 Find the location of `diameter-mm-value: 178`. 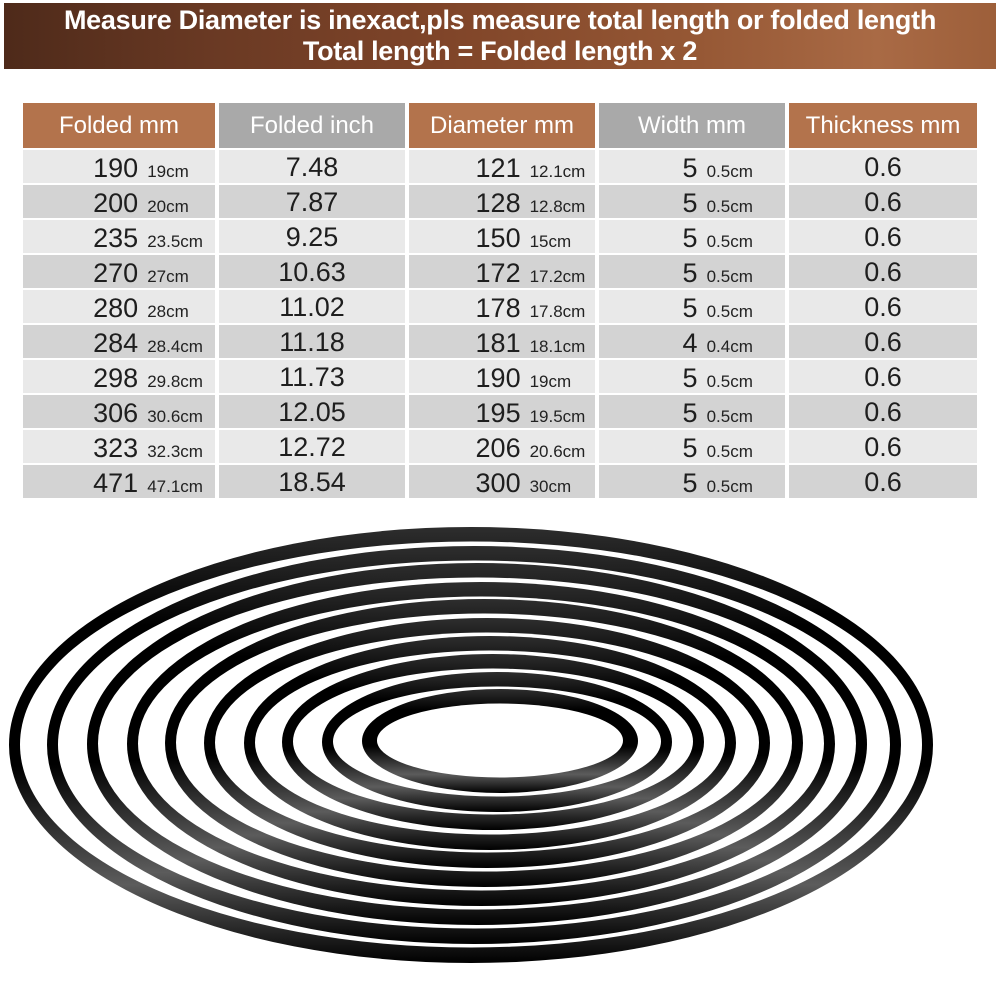

diameter-mm-value: 178 is located at coordinates (498, 308).